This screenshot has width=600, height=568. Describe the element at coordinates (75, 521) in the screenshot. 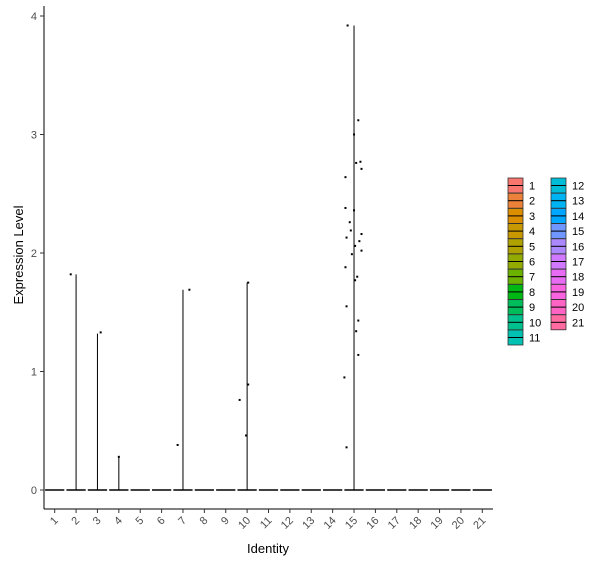

I see `x-tick-label: 2` at that location.